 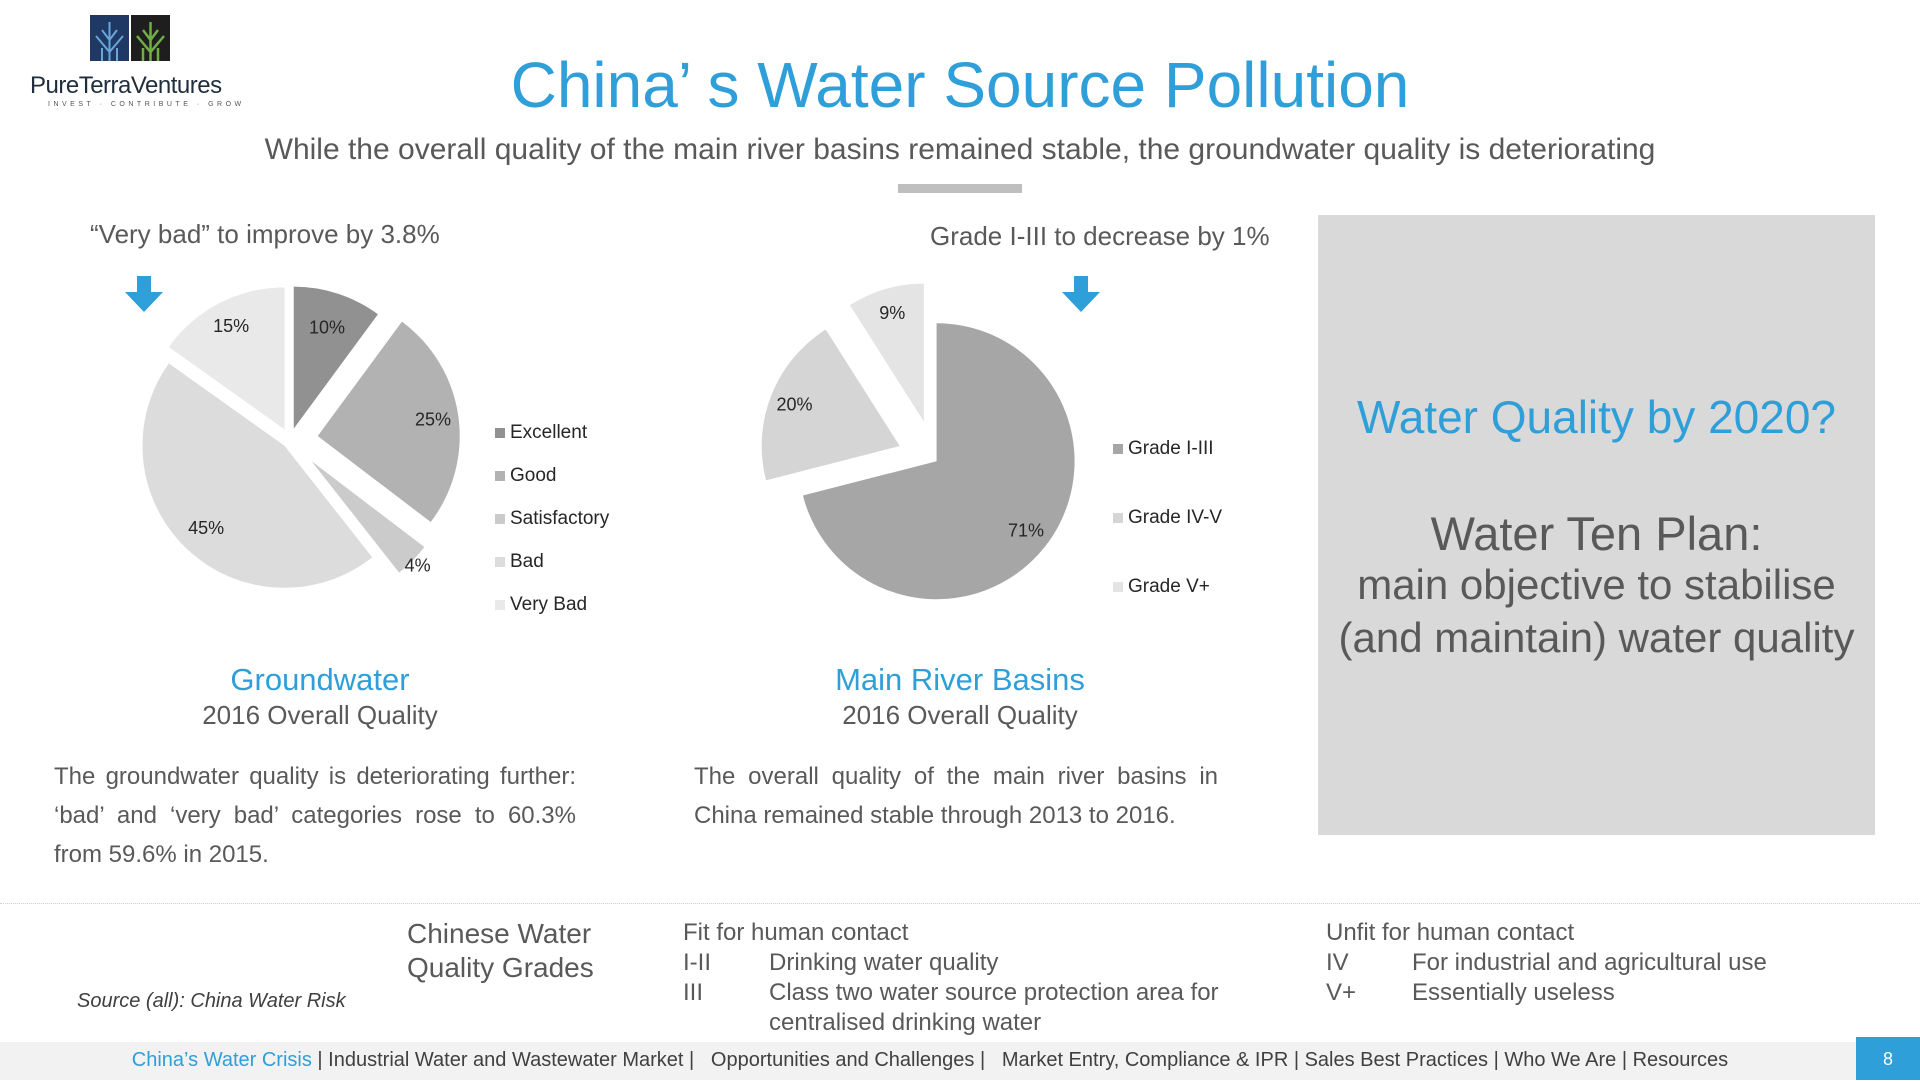 What do you see at coordinates (327, 327) in the screenshot?
I see `data-label-excellent: 10%` at bounding box center [327, 327].